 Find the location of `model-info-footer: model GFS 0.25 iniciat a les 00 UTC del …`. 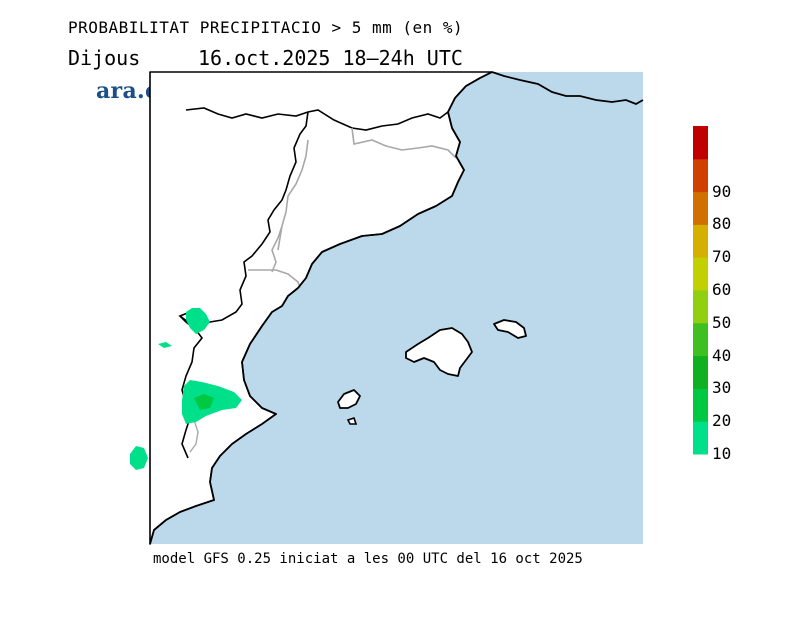

model-info-footer: model GFS 0.25 iniciat a les 00 UTC del … is located at coordinates (368, 559).